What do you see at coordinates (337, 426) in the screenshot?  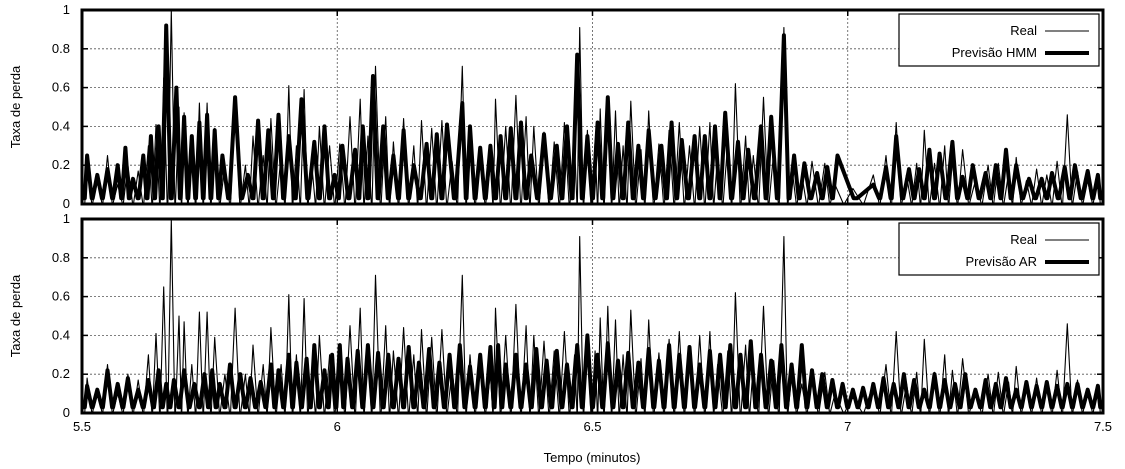 I see `x-tick-label: 6` at bounding box center [337, 426].